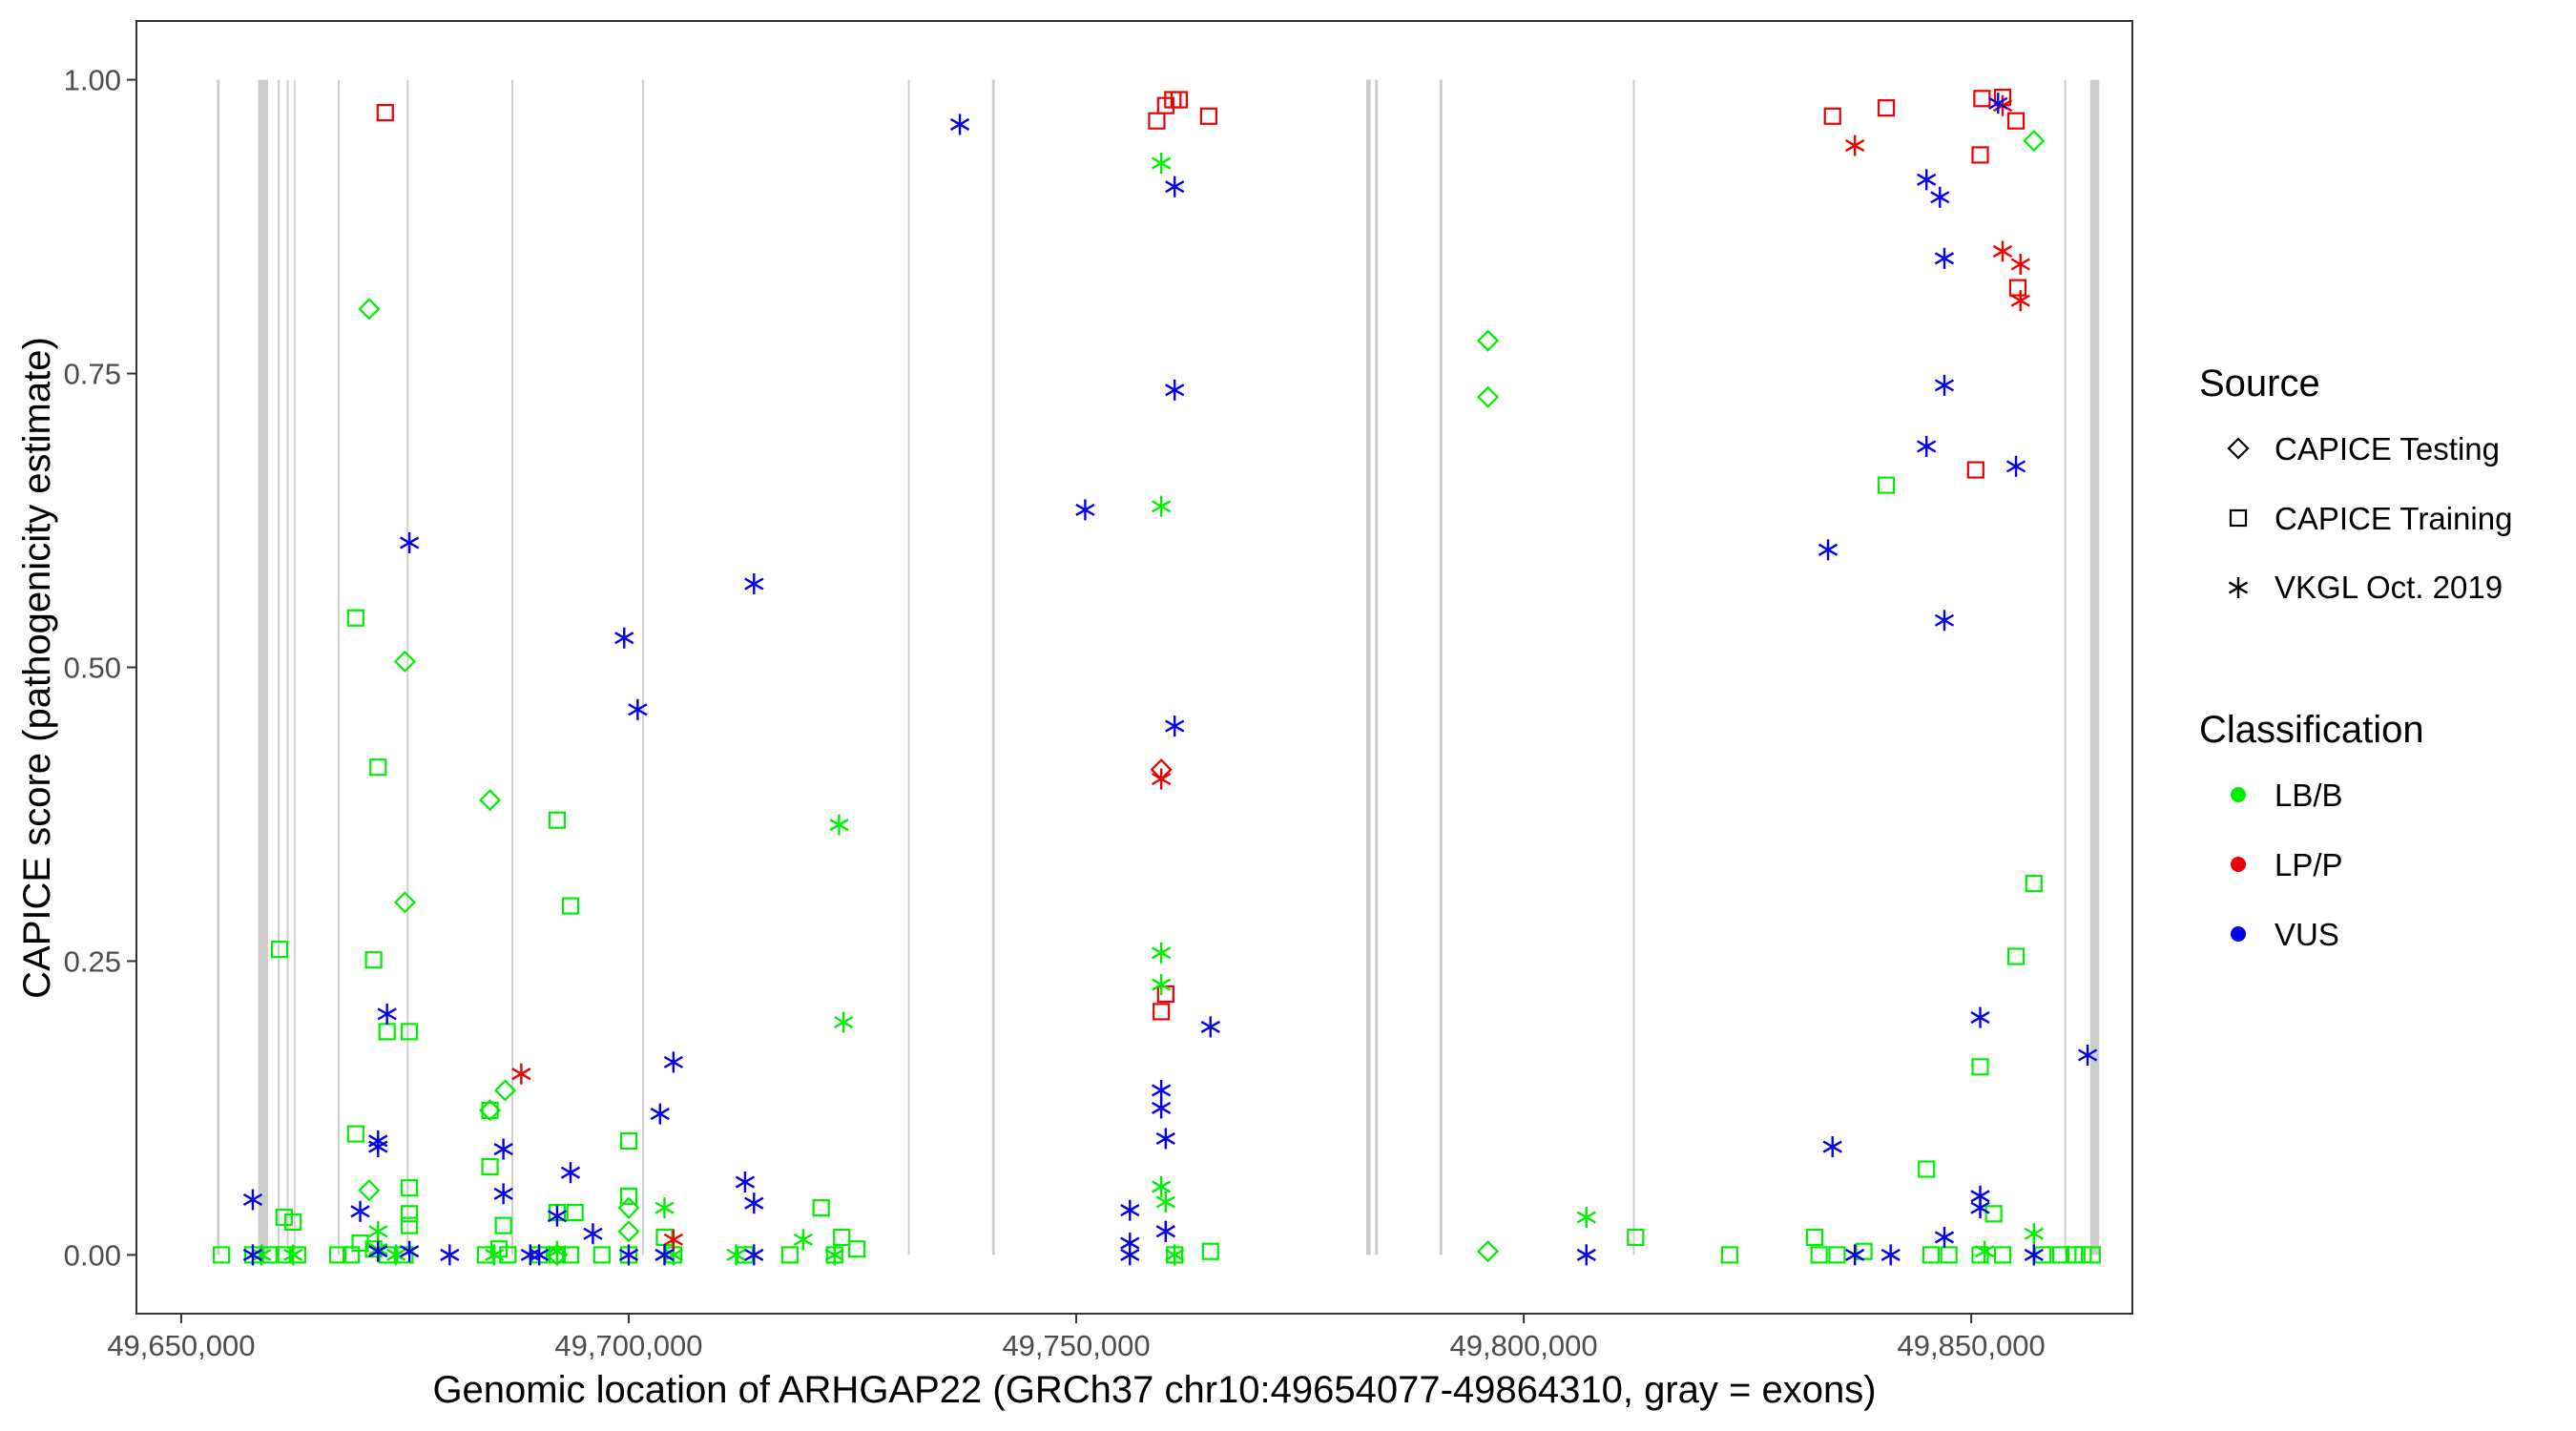 This screenshot has height=1431, width=2576. I want to click on legend-classification-label-vus: VUS, so click(2307, 935).